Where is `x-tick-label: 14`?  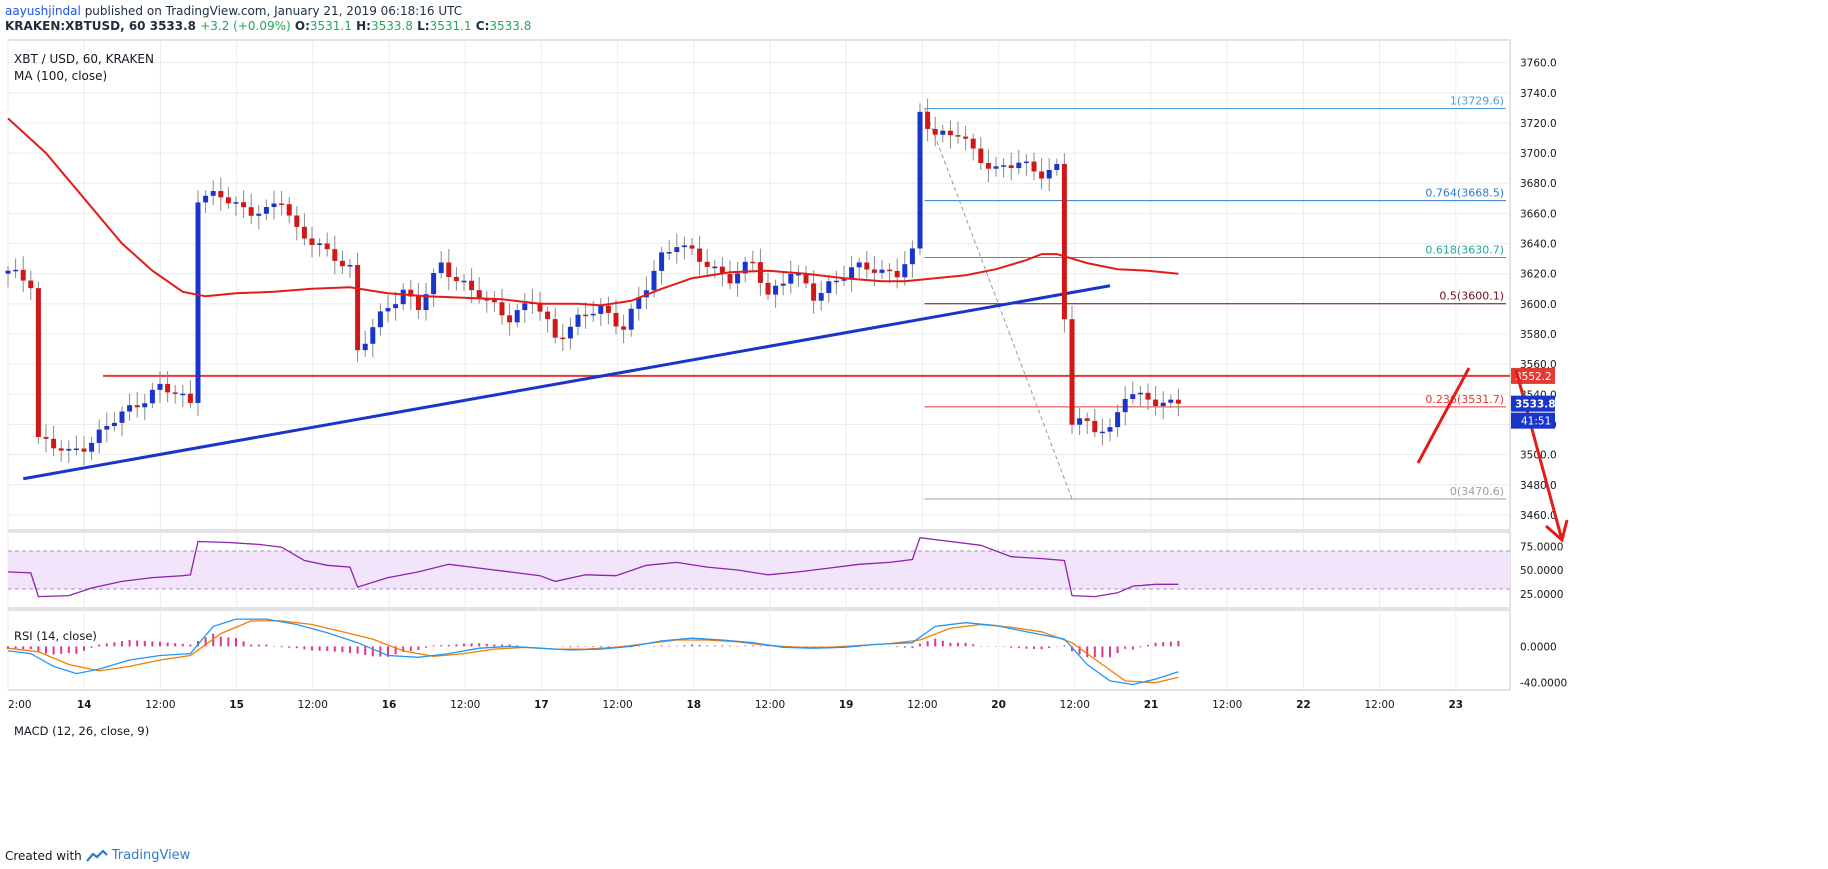
x-tick-label: 14 is located at coordinates (84, 705).